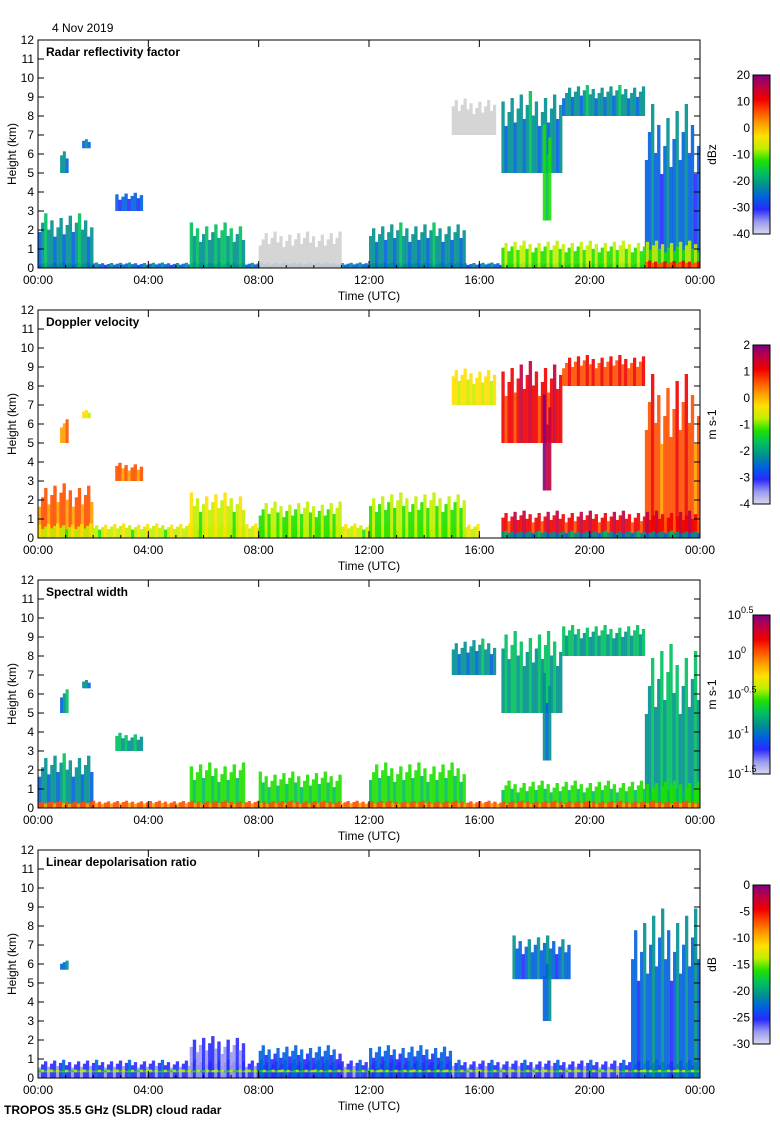 This screenshot has height=1125, width=780. I want to click on colorbar-tick-label: -5, so click(744, 912).